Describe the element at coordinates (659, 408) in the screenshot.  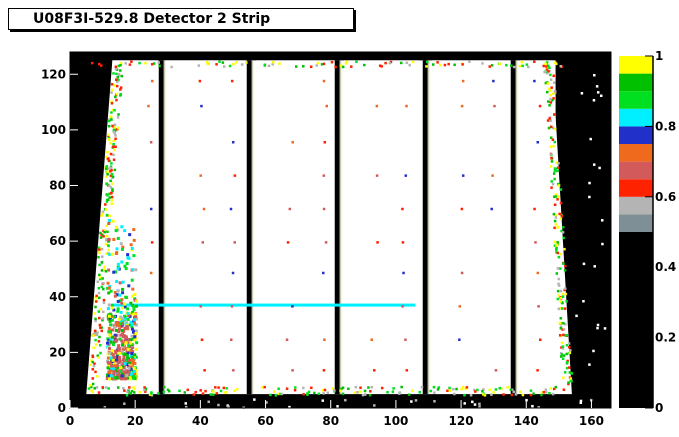
I see `palette-tick-label: 0` at that location.